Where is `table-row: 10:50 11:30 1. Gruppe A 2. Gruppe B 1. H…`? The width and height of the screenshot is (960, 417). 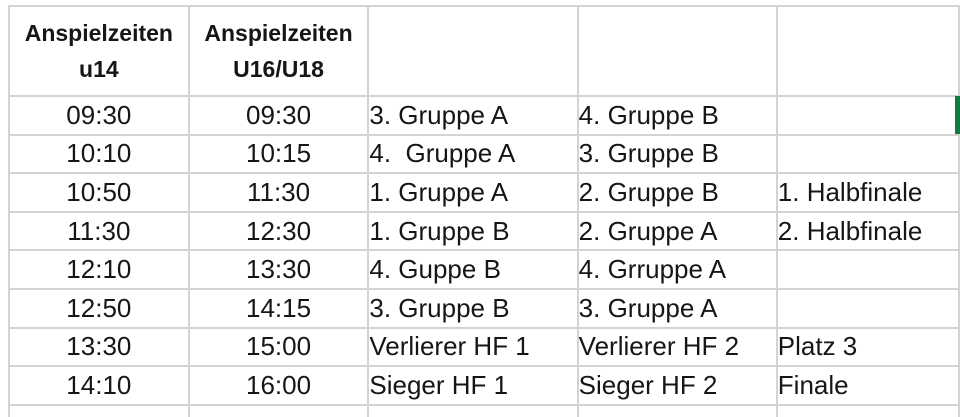
table-row: 10:50 11:30 1. Gruppe A 2. Gruppe B 1. H… is located at coordinates (484, 192).